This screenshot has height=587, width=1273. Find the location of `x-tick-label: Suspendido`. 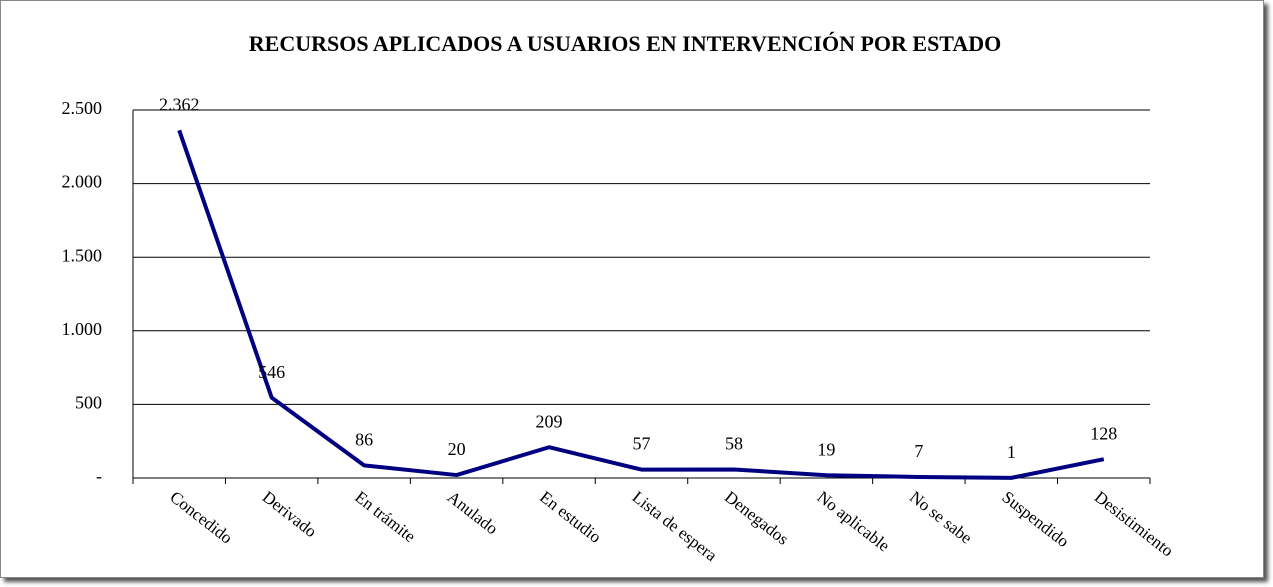

x-tick-label: Suspendido is located at coordinates (1035, 519).